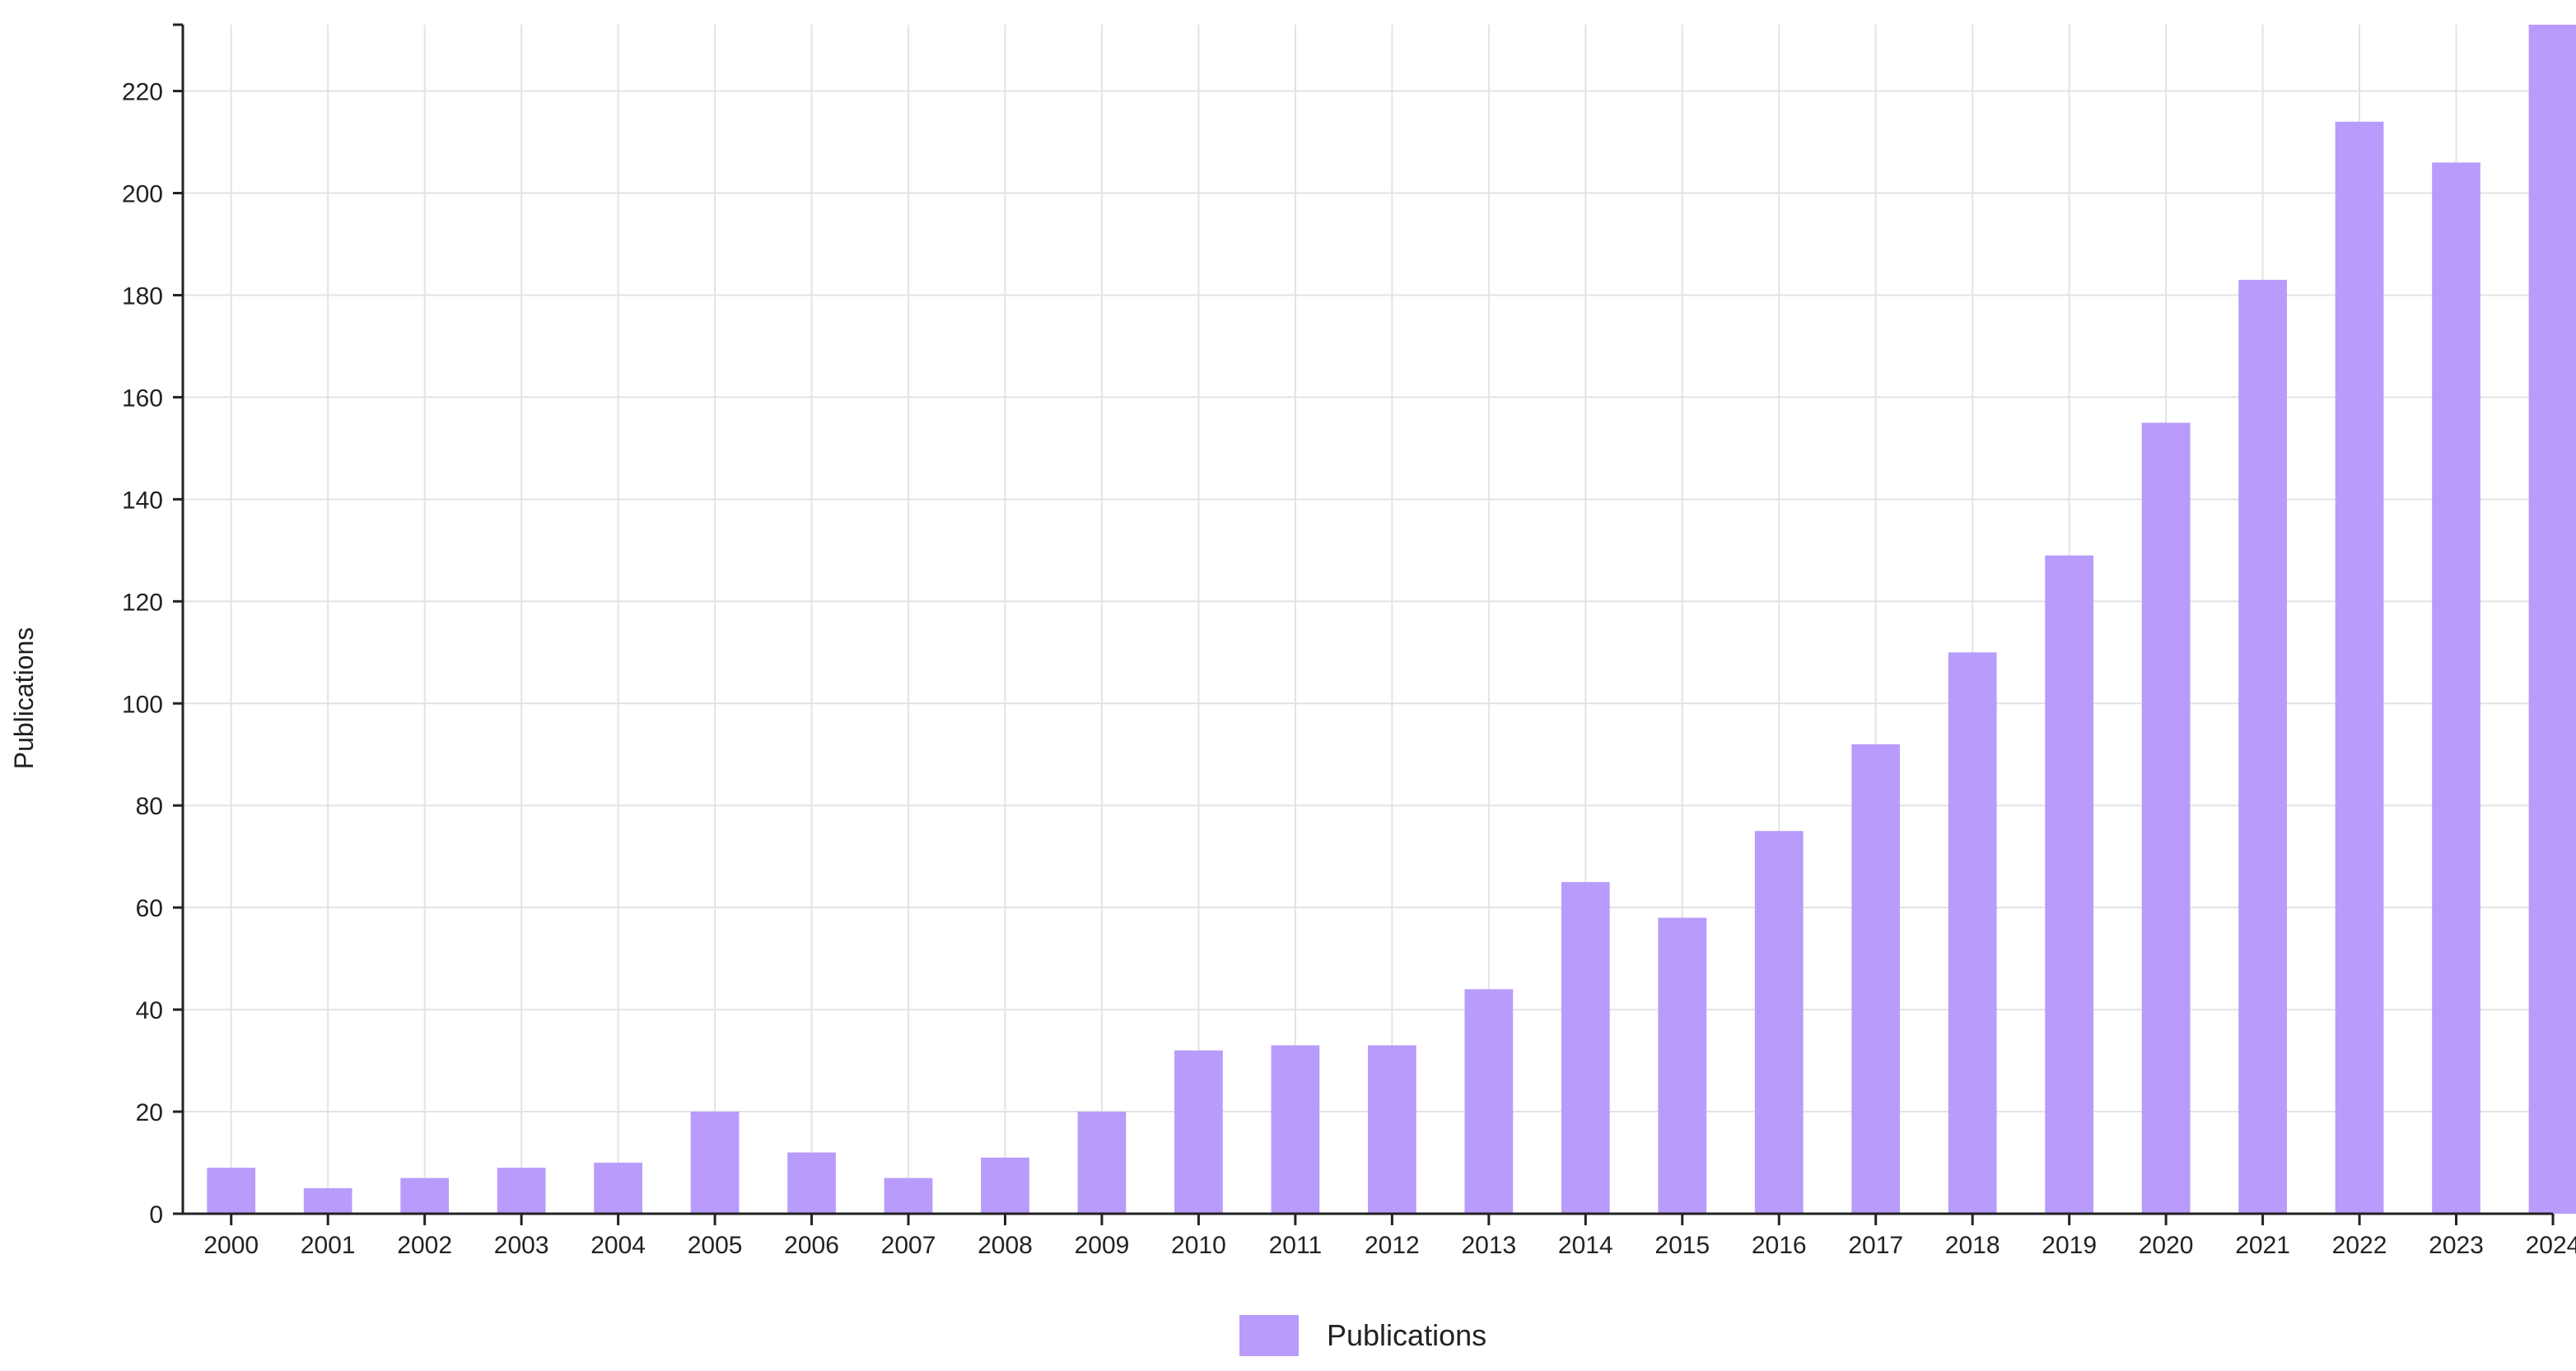 The width and height of the screenshot is (2576, 1371). I want to click on y-tick-label-220: 220, so click(142, 93).